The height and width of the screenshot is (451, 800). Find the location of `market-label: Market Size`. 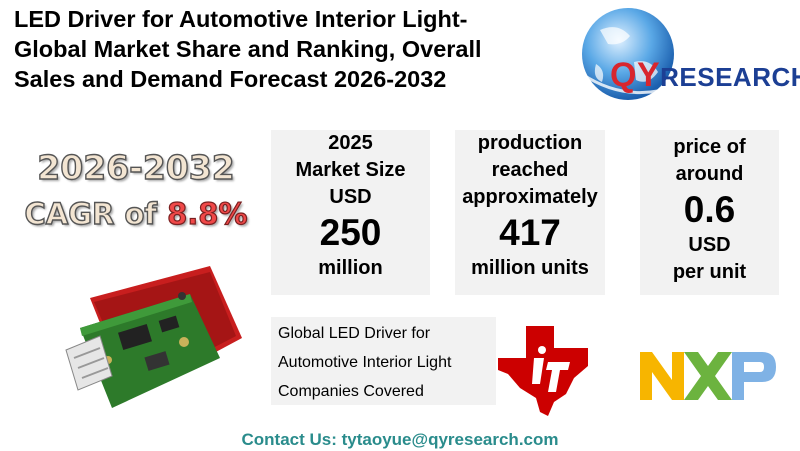

market-label: Market Size is located at coordinates (350, 170).